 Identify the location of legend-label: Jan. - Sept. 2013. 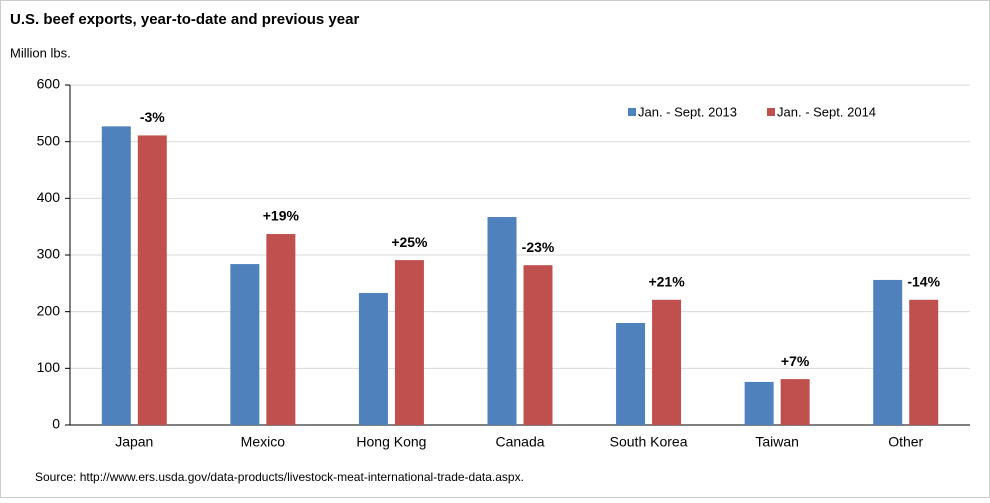
(687, 111).